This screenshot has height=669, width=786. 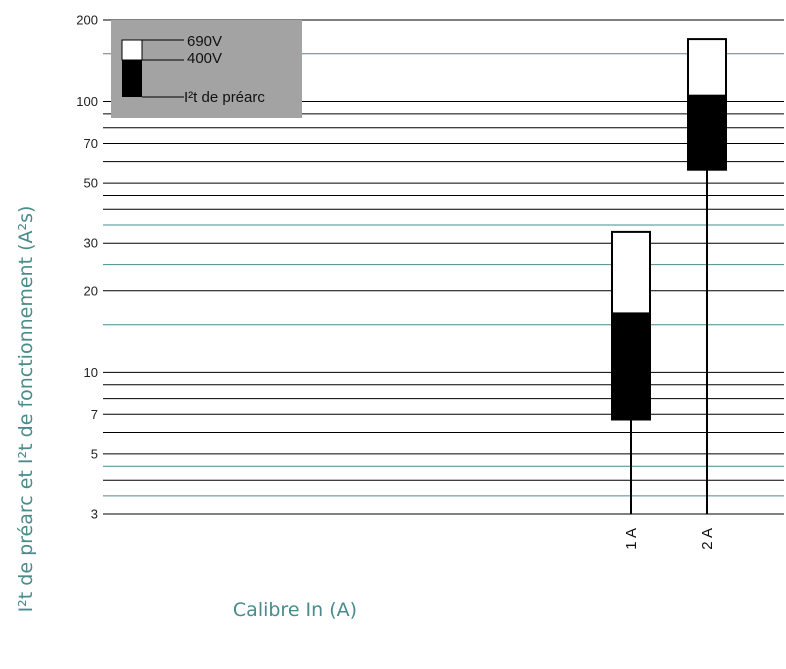 I want to click on y-tick-label: 100, so click(x=87, y=101).